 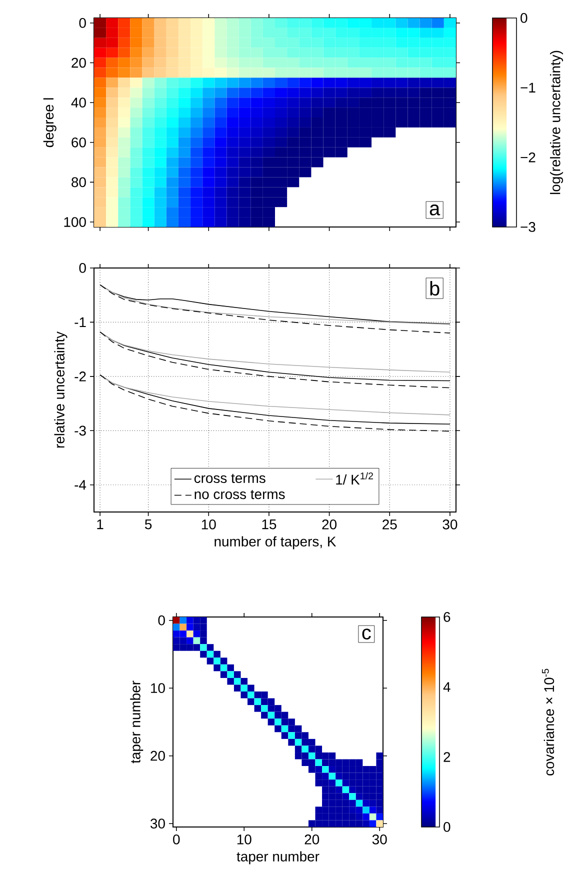 What do you see at coordinates (158, 688) in the screenshot?
I see `y-tick-label: 10` at bounding box center [158, 688].